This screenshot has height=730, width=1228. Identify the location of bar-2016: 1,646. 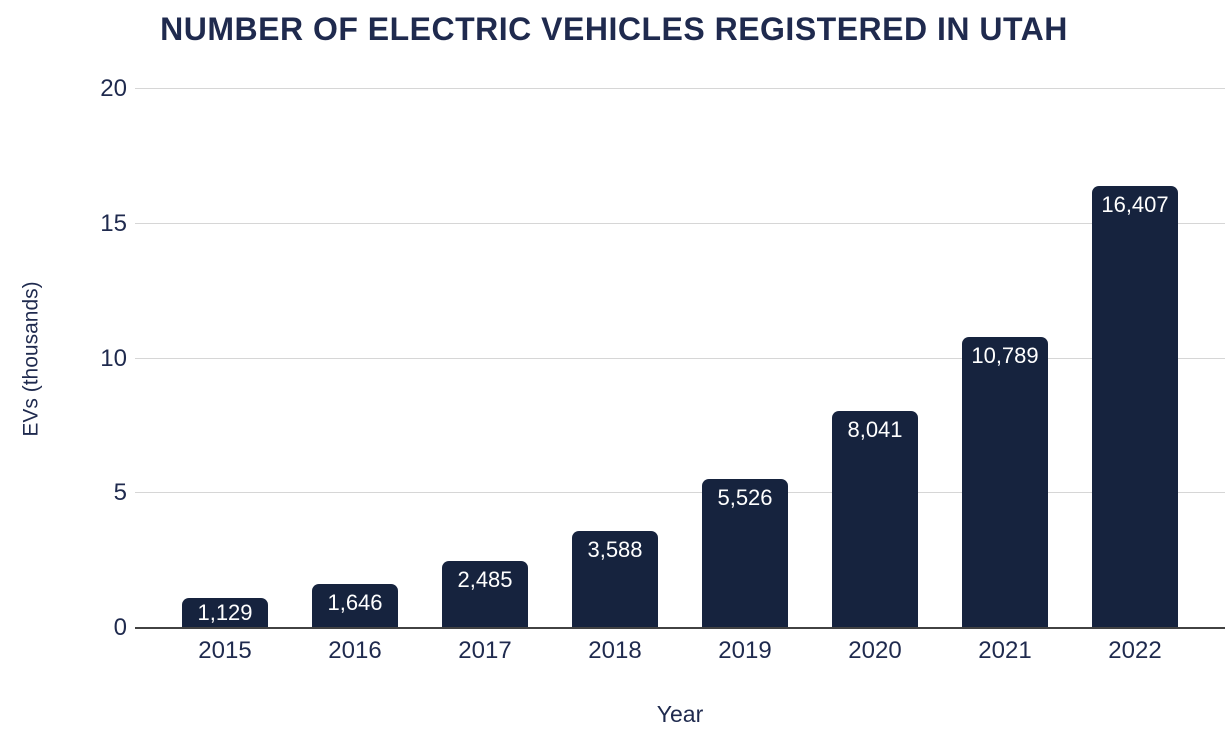
(355, 605).